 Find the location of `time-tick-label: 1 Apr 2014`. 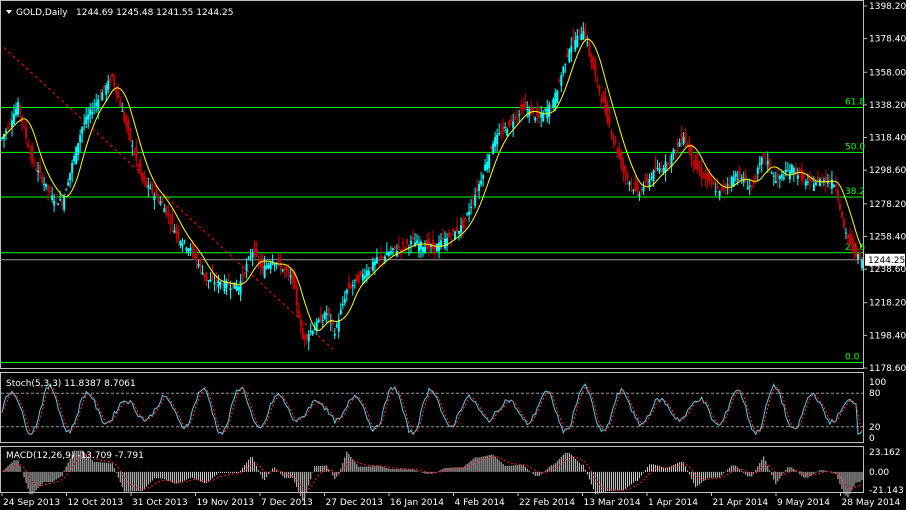

time-tick-label: 1 Apr 2014 is located at coordinates (673, 503).